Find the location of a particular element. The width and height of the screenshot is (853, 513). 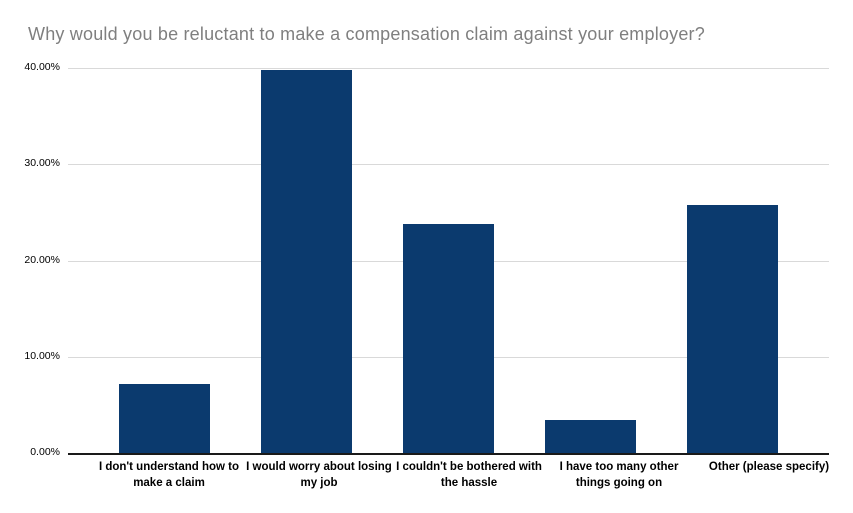

y-tick-label: 0.00% is located at coordinates (45, 452).